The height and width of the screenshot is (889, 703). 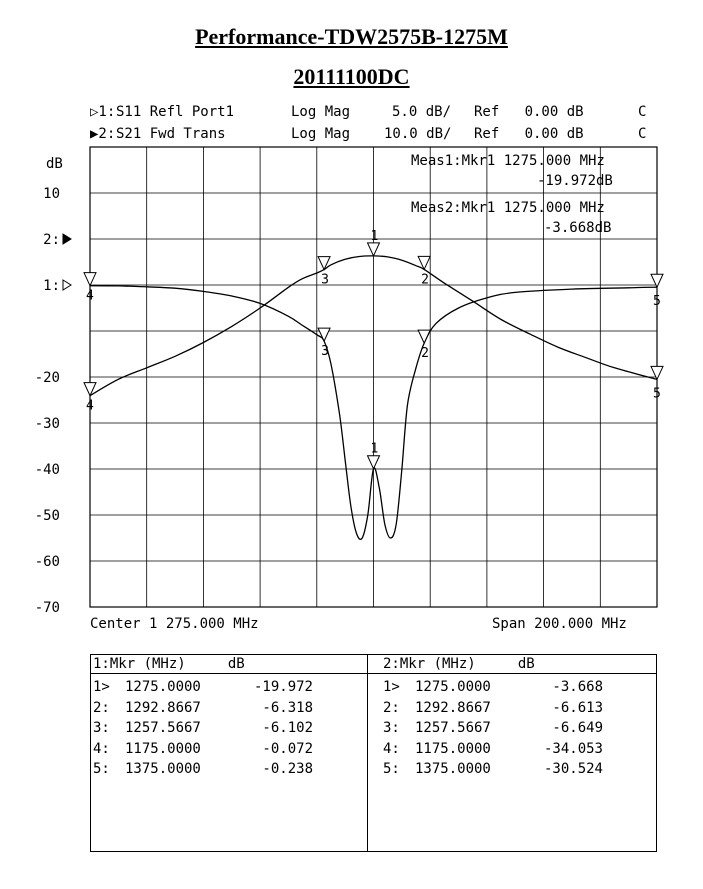 I want to click on right-table-row-db-value: -30.524, so click(x=573, y=769).